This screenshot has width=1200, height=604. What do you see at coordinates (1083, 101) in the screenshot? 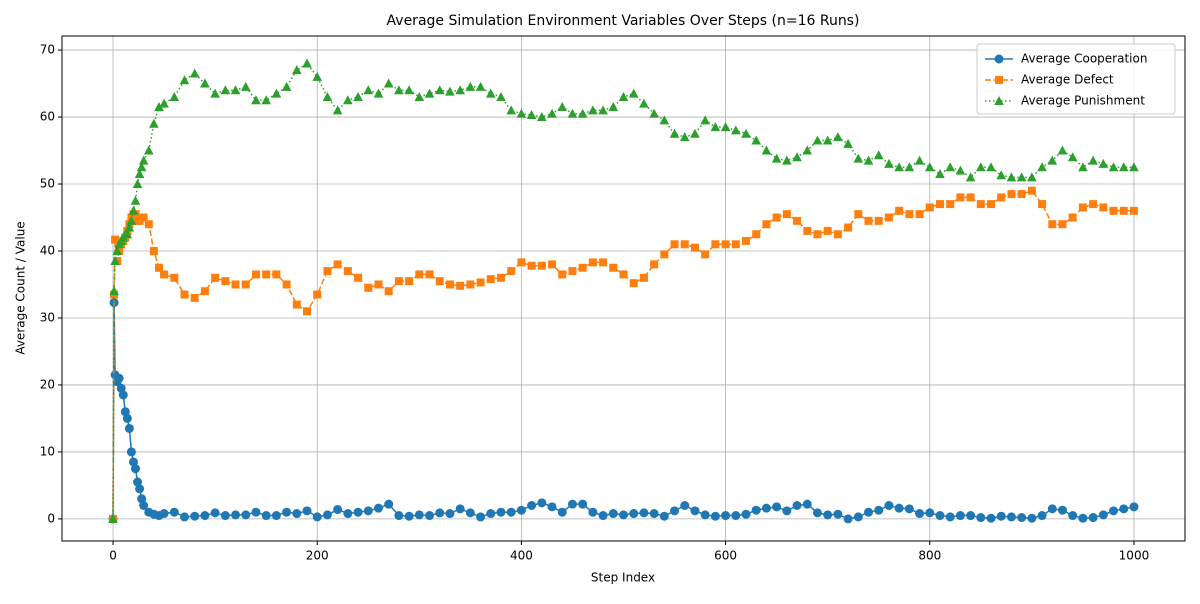
I see `legend-label: Average Punishment` at bounding box center [1083, 101].